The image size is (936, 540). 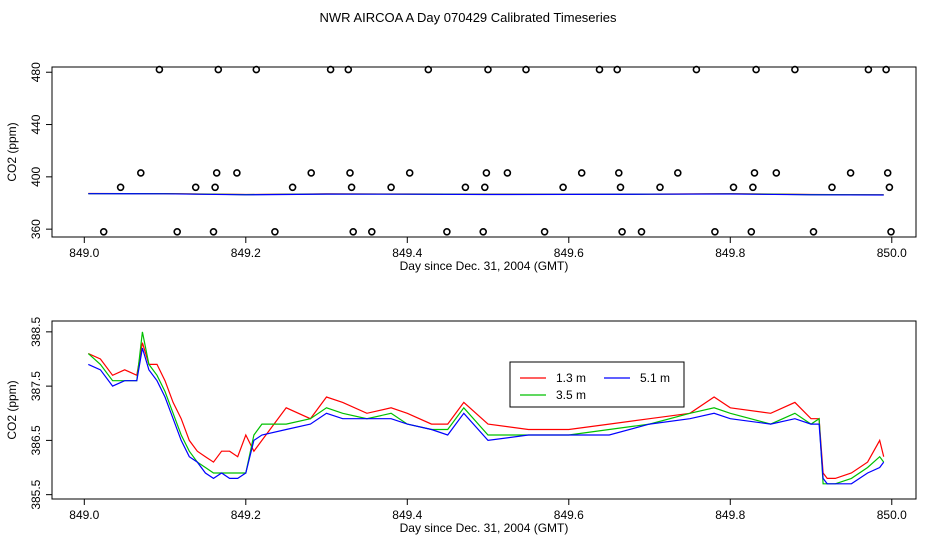 I want to click on y-tick-label: 385.5, so click(x=36, y=494).